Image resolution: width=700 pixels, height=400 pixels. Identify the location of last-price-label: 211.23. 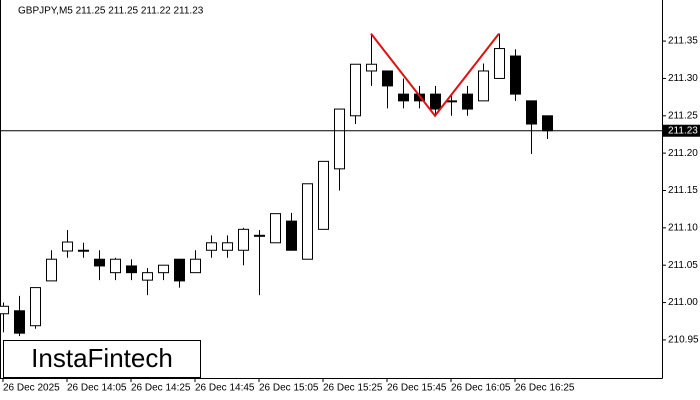
(683, 130).